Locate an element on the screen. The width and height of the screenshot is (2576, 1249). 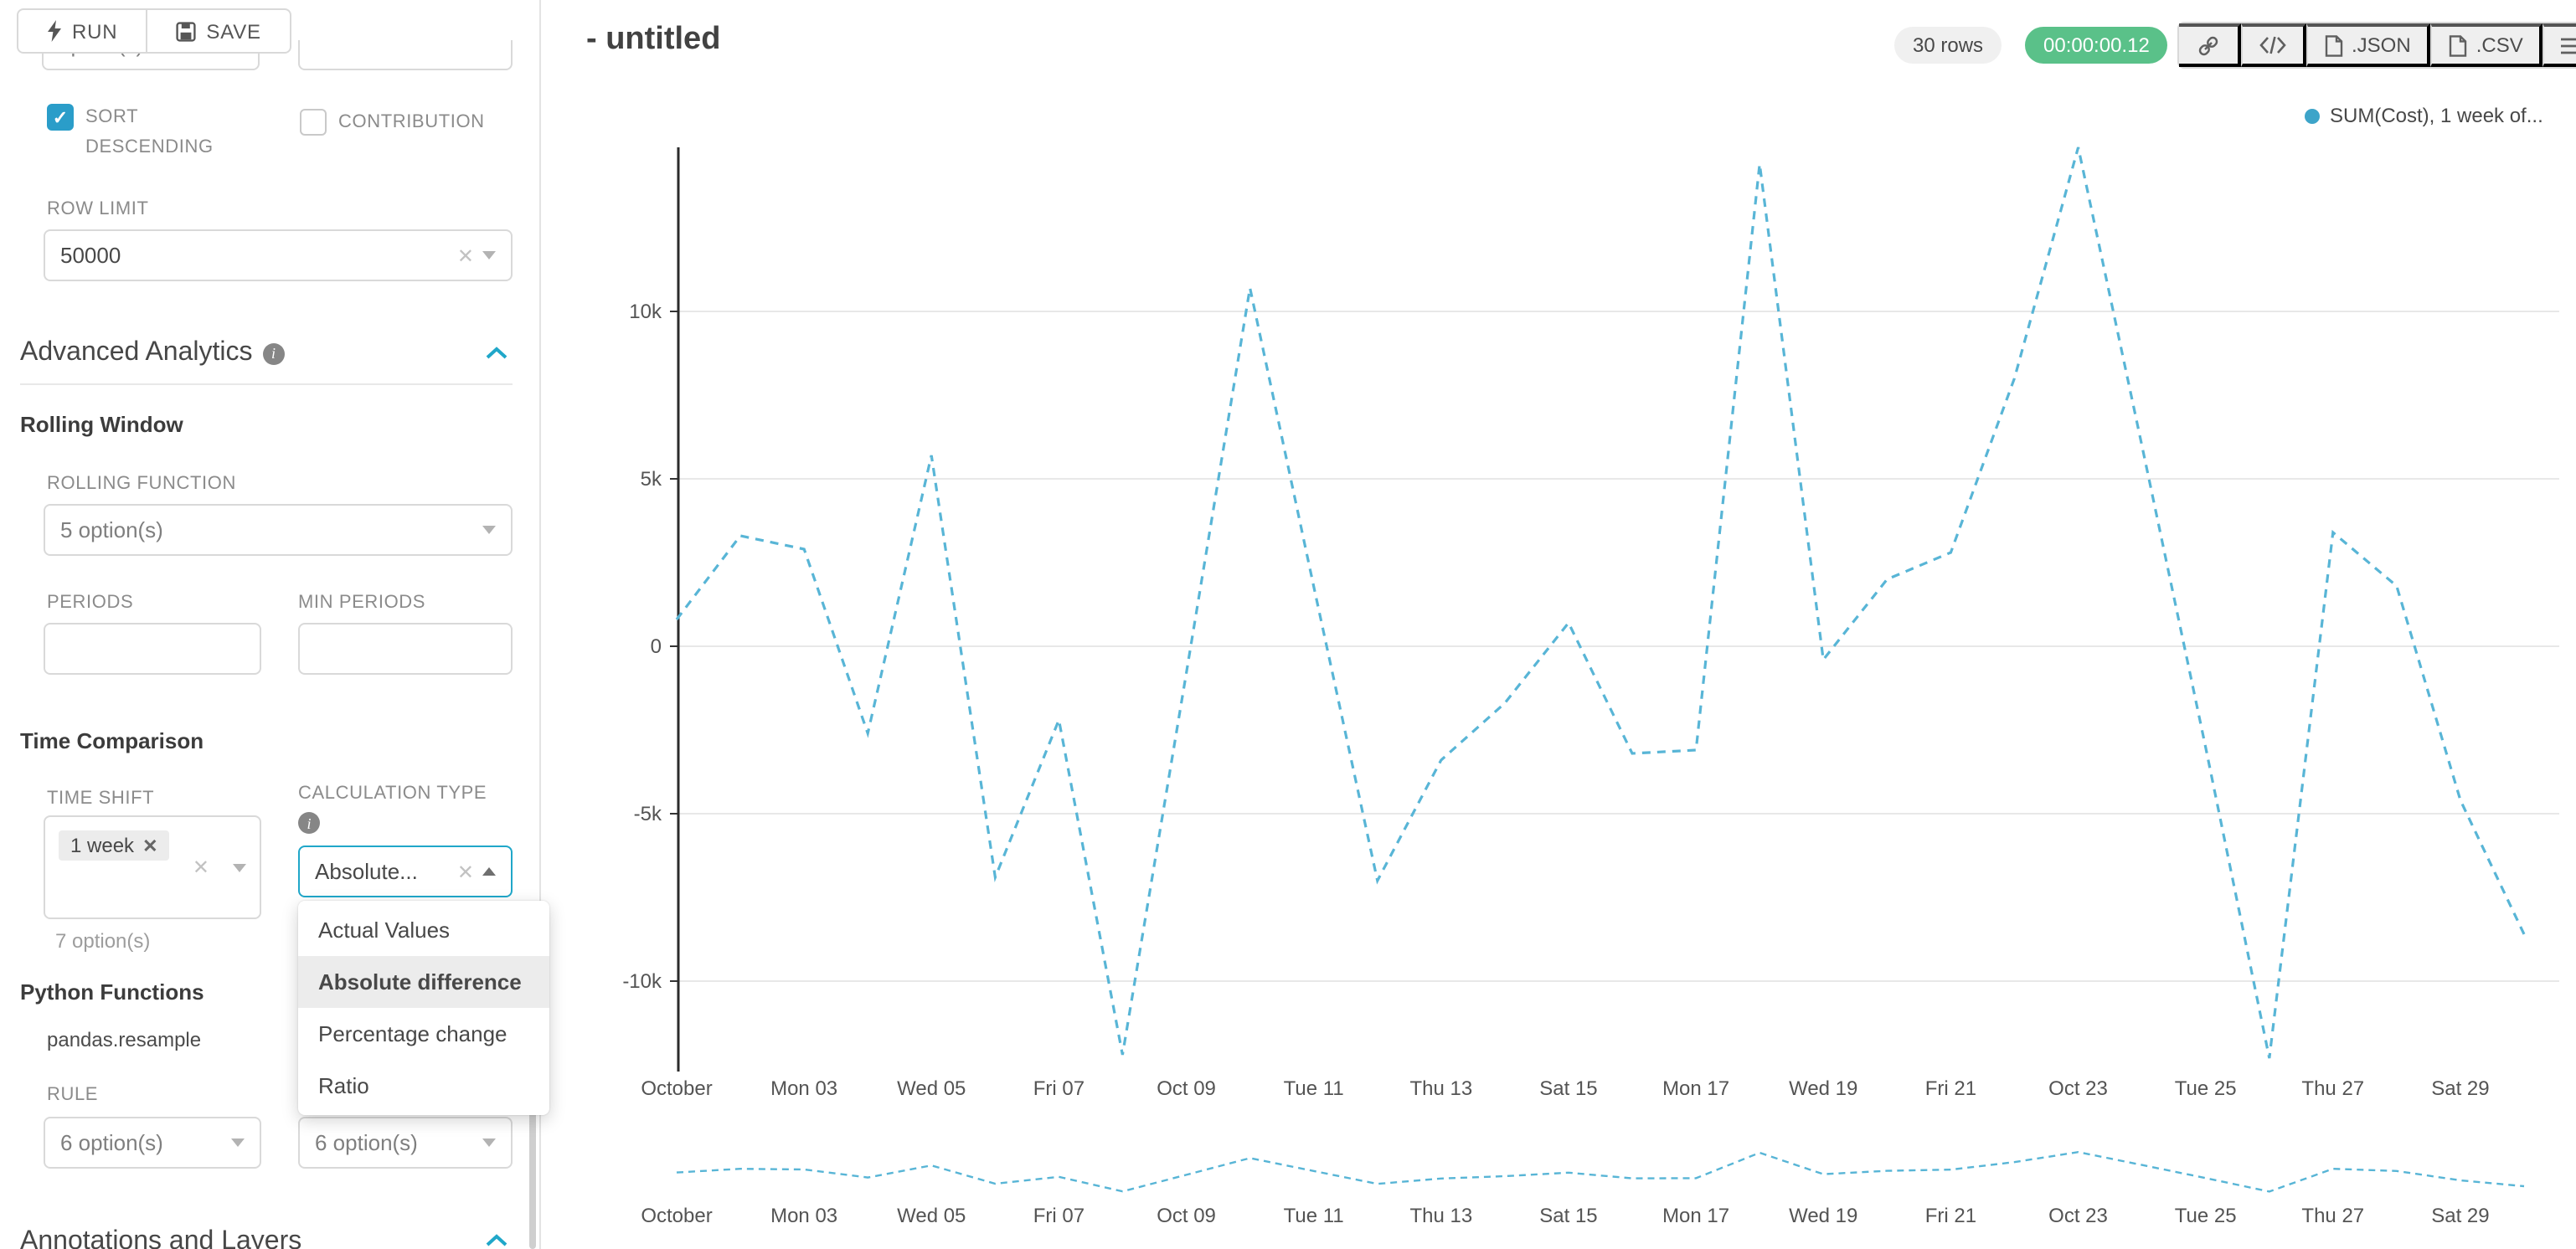
query-time-badge: 00:00:00.12 is located at coordinates (2096, 45).